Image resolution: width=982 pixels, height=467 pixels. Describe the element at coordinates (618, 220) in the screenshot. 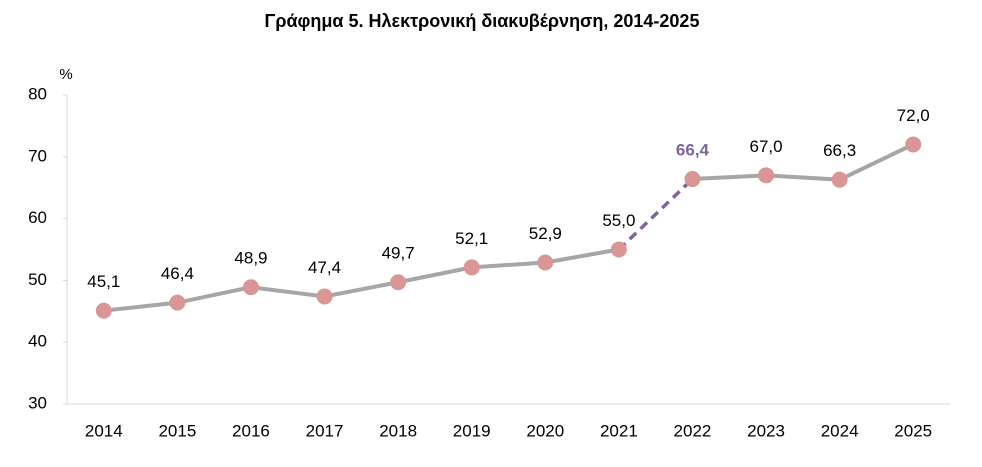

I see `data-label: 55,0` at that location.